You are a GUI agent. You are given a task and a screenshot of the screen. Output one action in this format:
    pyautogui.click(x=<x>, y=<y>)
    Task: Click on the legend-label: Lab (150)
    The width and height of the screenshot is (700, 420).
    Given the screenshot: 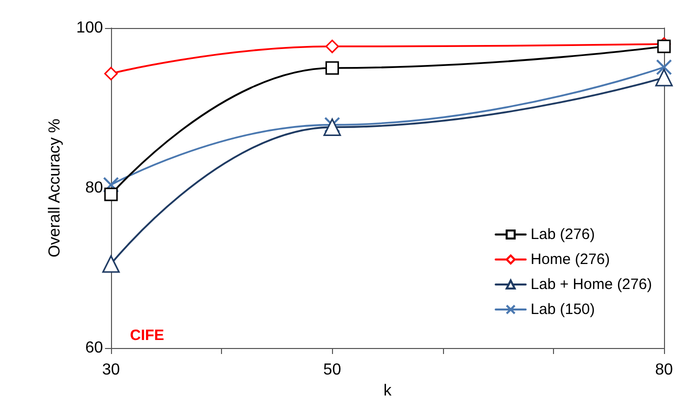 What is the action you would take?
    pyautogui.click(x=562, y=309)
    